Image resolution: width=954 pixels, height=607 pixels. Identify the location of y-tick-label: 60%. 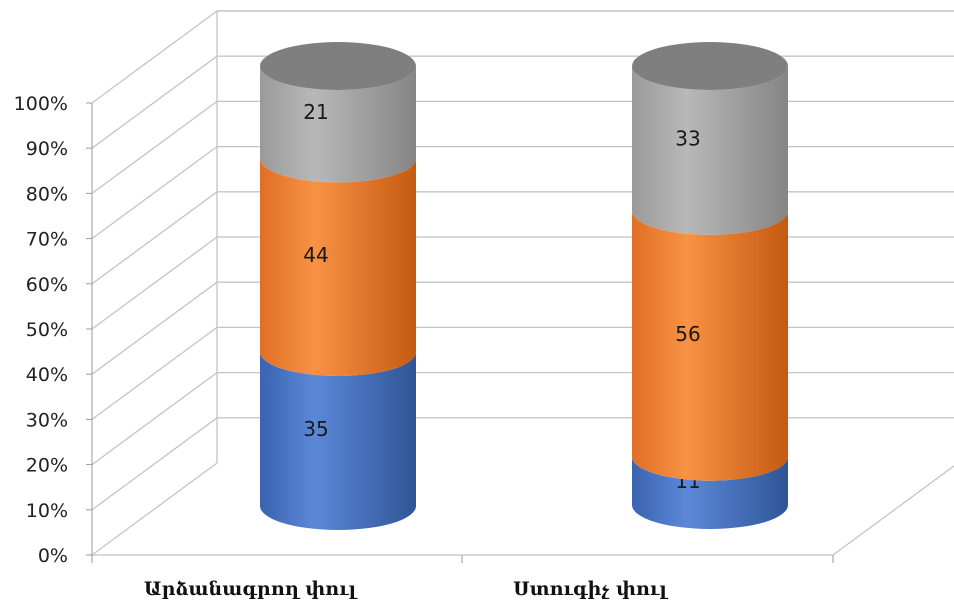
(47, 285).